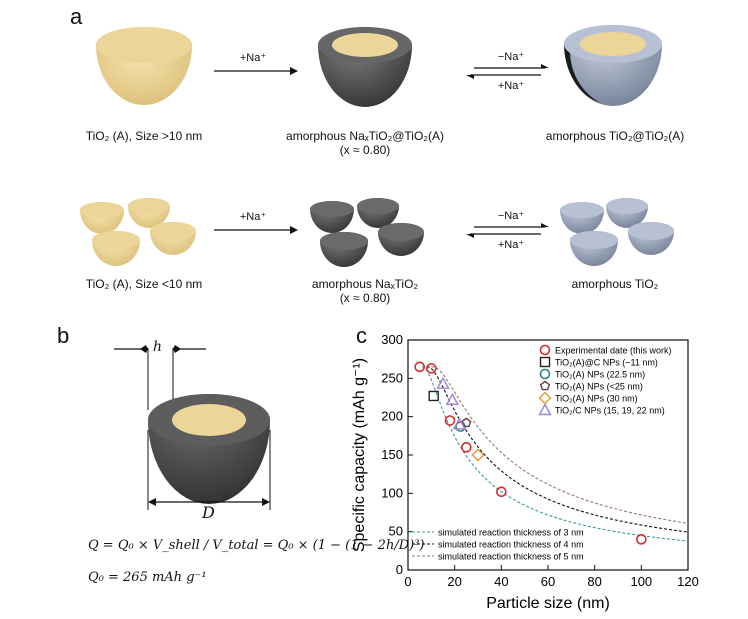  Describe the element at coordinates (617, 232) in the screenshot. I see `small-hemispheres-amorphous-tio2` at that location.